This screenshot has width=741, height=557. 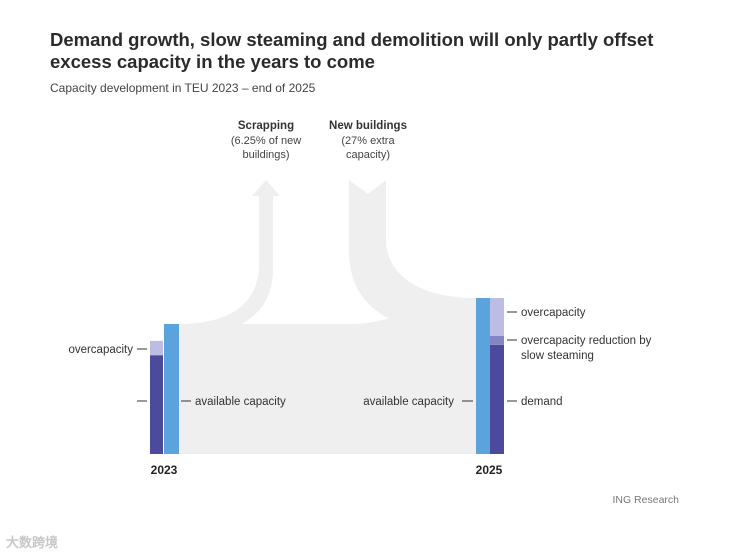 What do you see at coordinates (489, 470) in the screenshot?
I see `year-label-2025: 2025` at bounding box center [489, 470].